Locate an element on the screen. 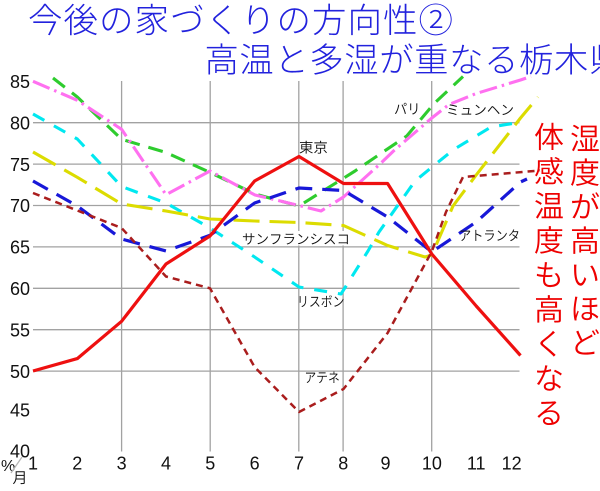  svg-text: 4 is located at coordinates (166, 464).